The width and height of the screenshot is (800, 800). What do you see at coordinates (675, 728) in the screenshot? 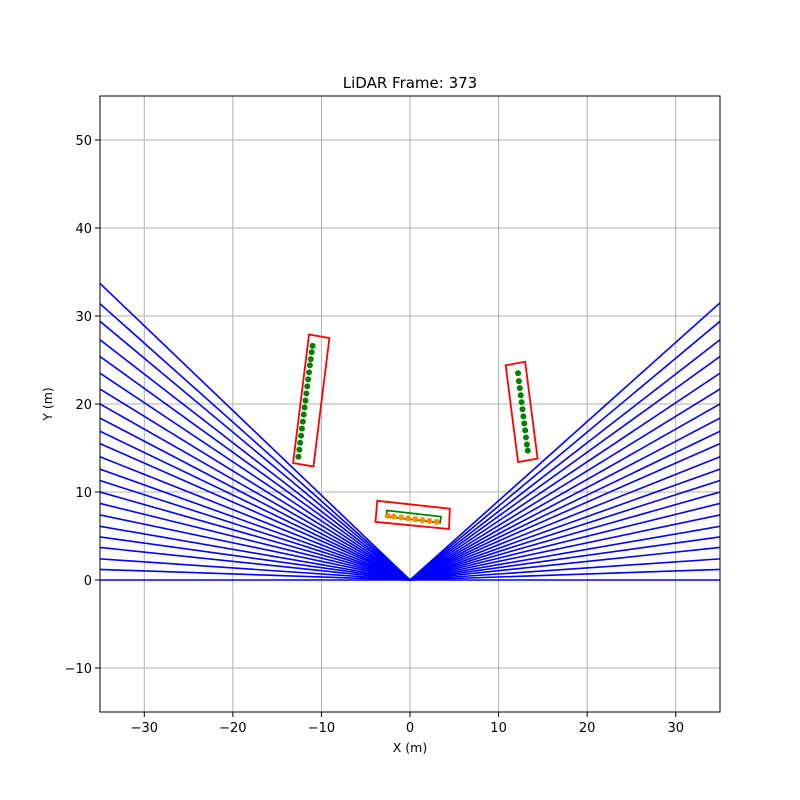
I see `x-tick-label: 30` at bounding box center [675, 728].